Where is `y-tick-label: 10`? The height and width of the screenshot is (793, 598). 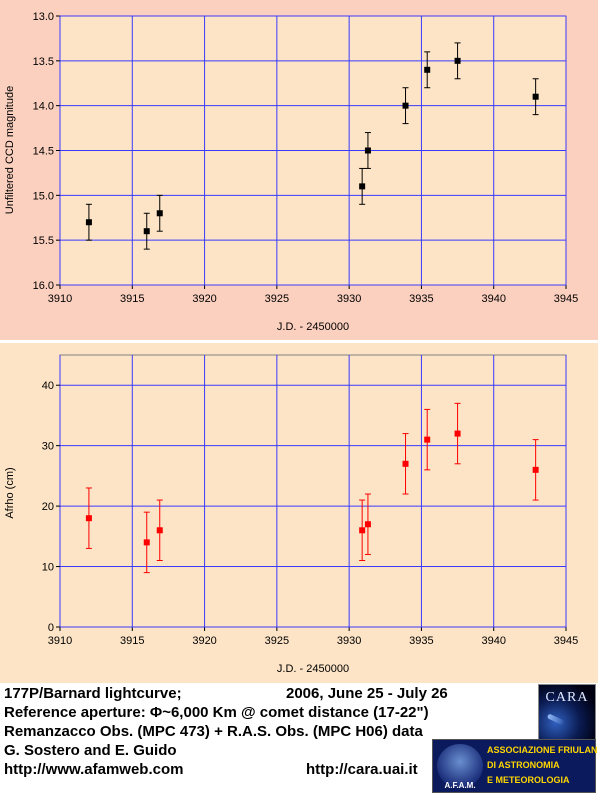 y-tick-label: 10 is located at coordinates (48, 568).